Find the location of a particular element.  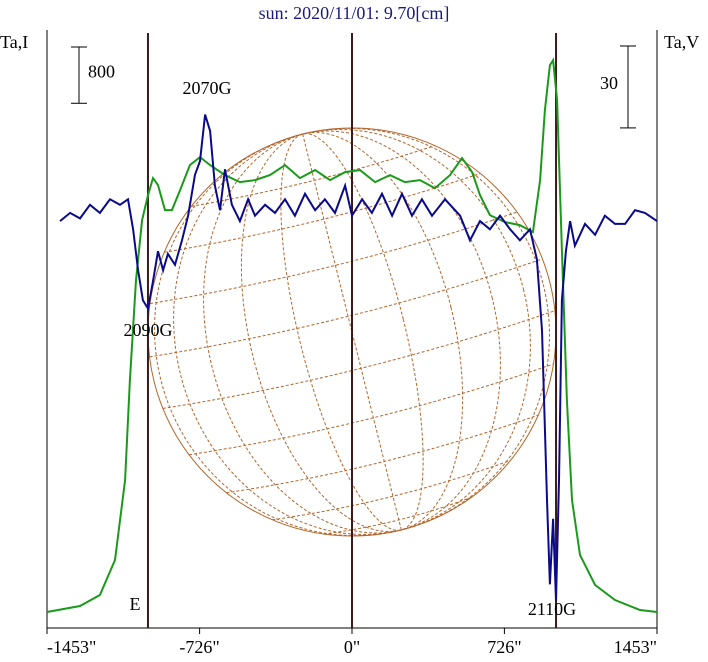

scale-label: 30 is located at coordinates (609, 83).